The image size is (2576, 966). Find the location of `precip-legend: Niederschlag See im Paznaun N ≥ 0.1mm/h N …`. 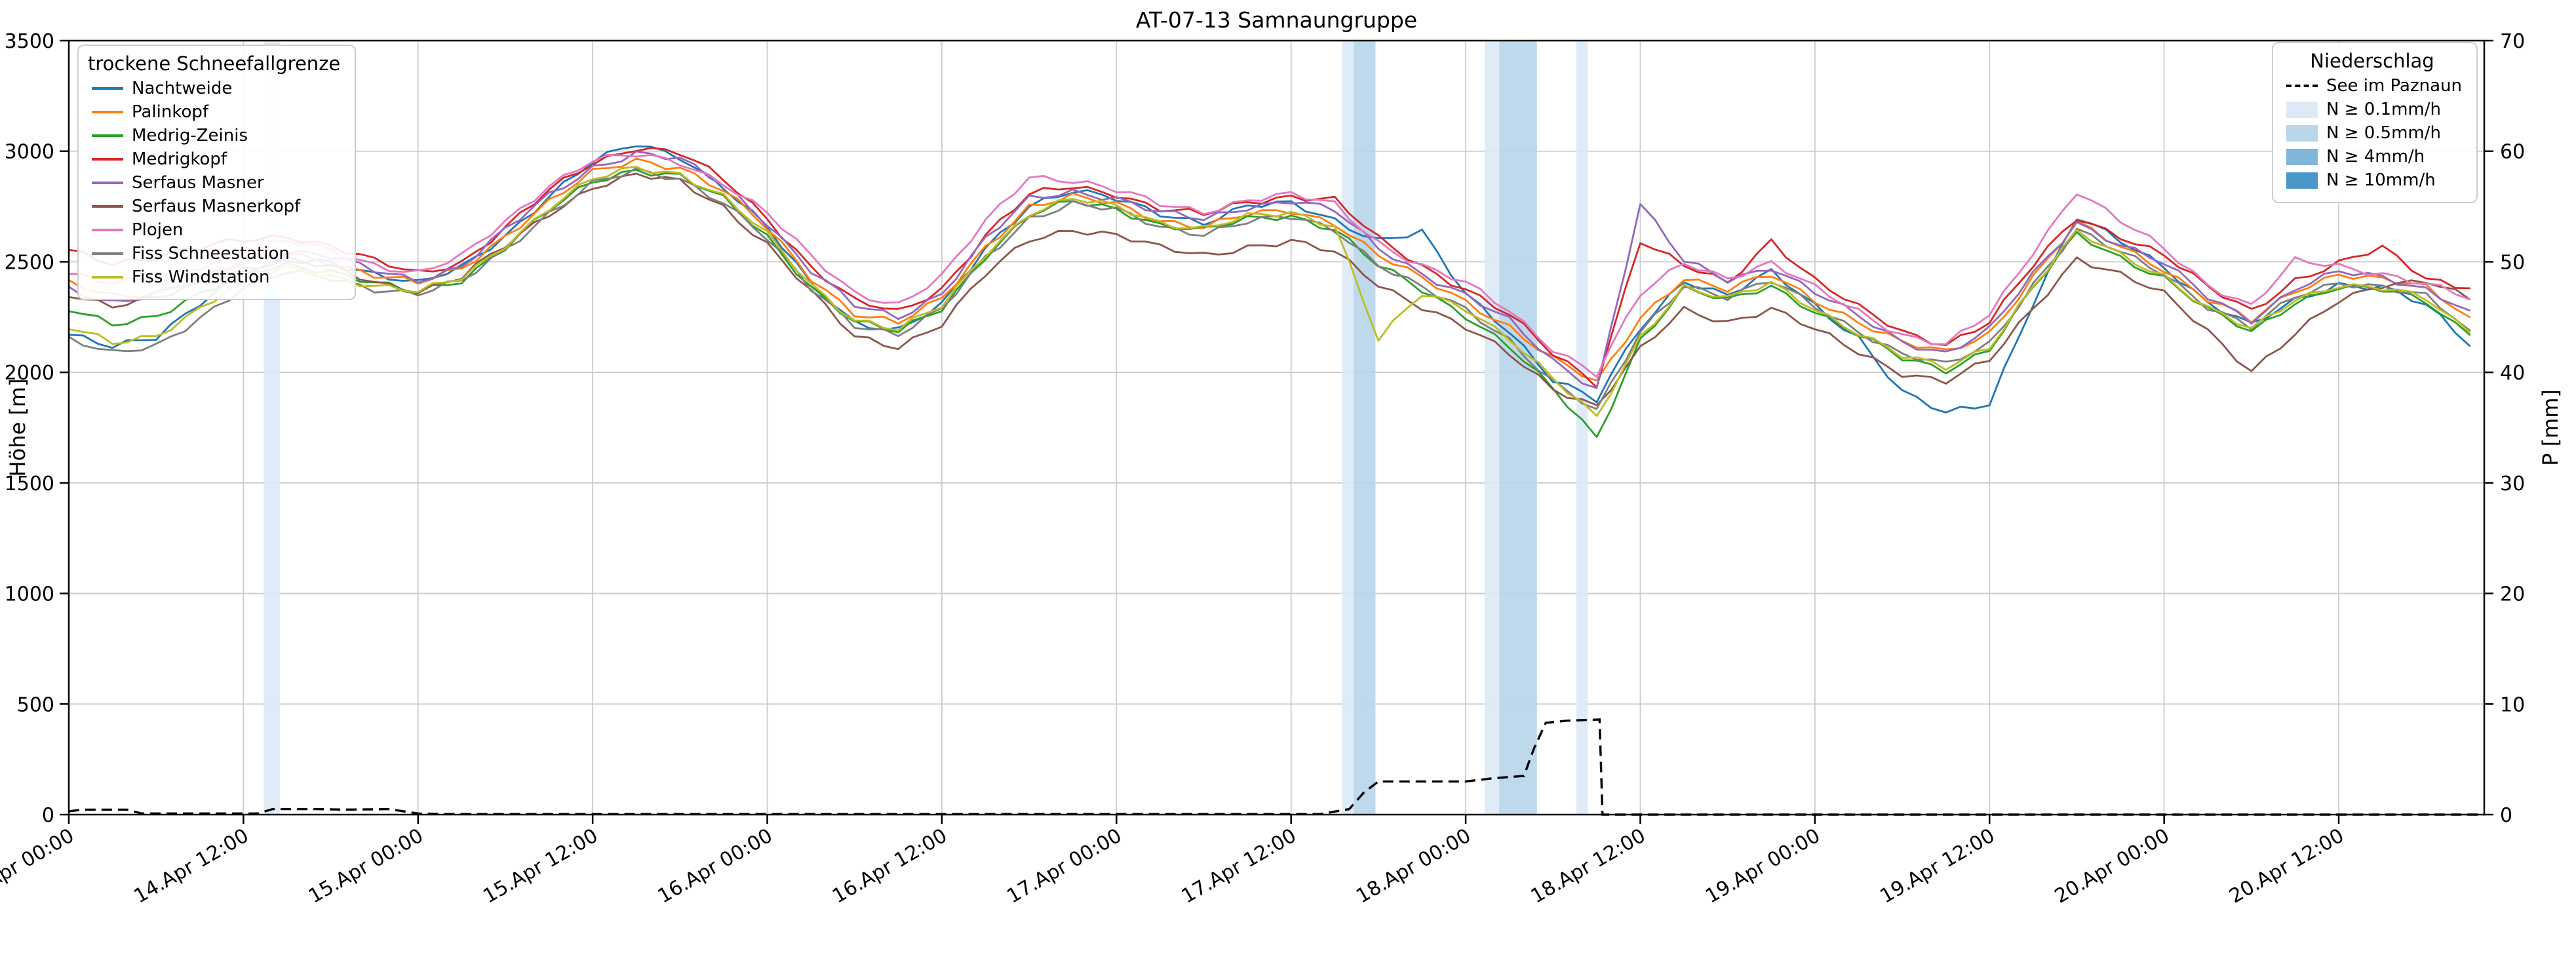

precip-legend: Niederschlag See im Paznaun N ≥ 0.1mm/h N … is located at coordinates (2374, 122).